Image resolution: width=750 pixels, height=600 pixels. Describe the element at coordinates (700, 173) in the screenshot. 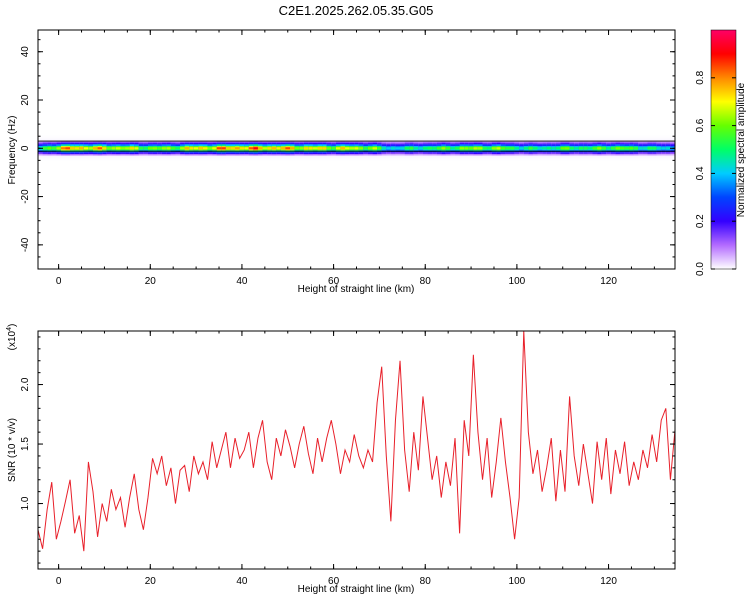

I see `colorbar-tick-label: 0.4` at that location.